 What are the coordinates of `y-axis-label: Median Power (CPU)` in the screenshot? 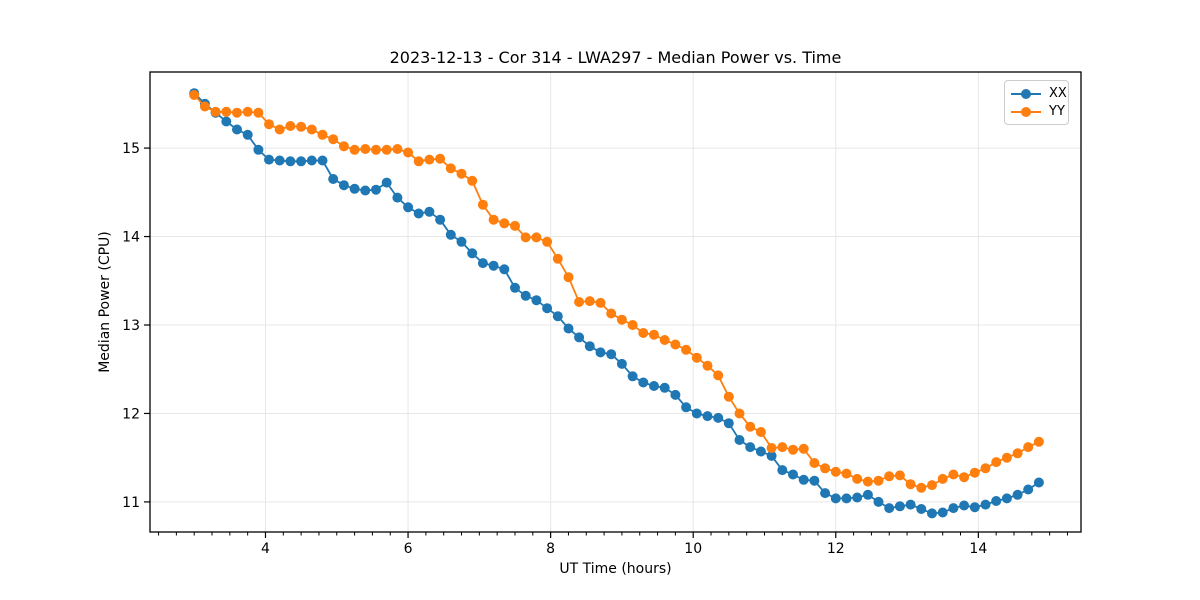 It's located at (105, 302).